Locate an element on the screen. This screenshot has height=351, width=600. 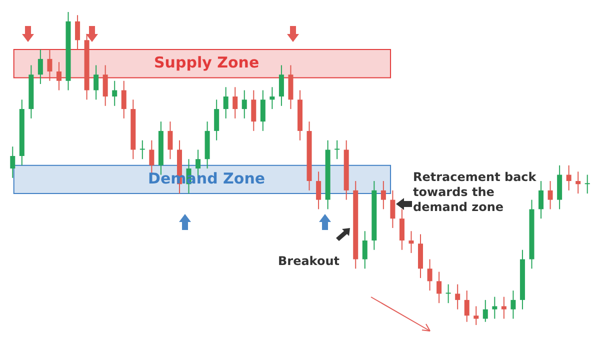
band-label: Supply Zone is located at coordinates (207, 63).